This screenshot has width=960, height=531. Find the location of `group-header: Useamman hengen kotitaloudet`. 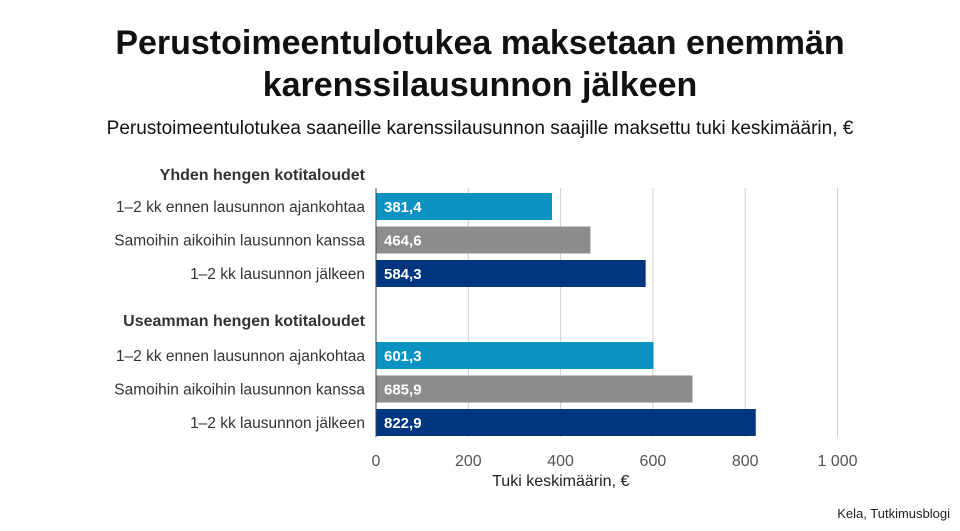

group-header: Useamman hengen kotitaloudet is located at coordinates (244, 321).